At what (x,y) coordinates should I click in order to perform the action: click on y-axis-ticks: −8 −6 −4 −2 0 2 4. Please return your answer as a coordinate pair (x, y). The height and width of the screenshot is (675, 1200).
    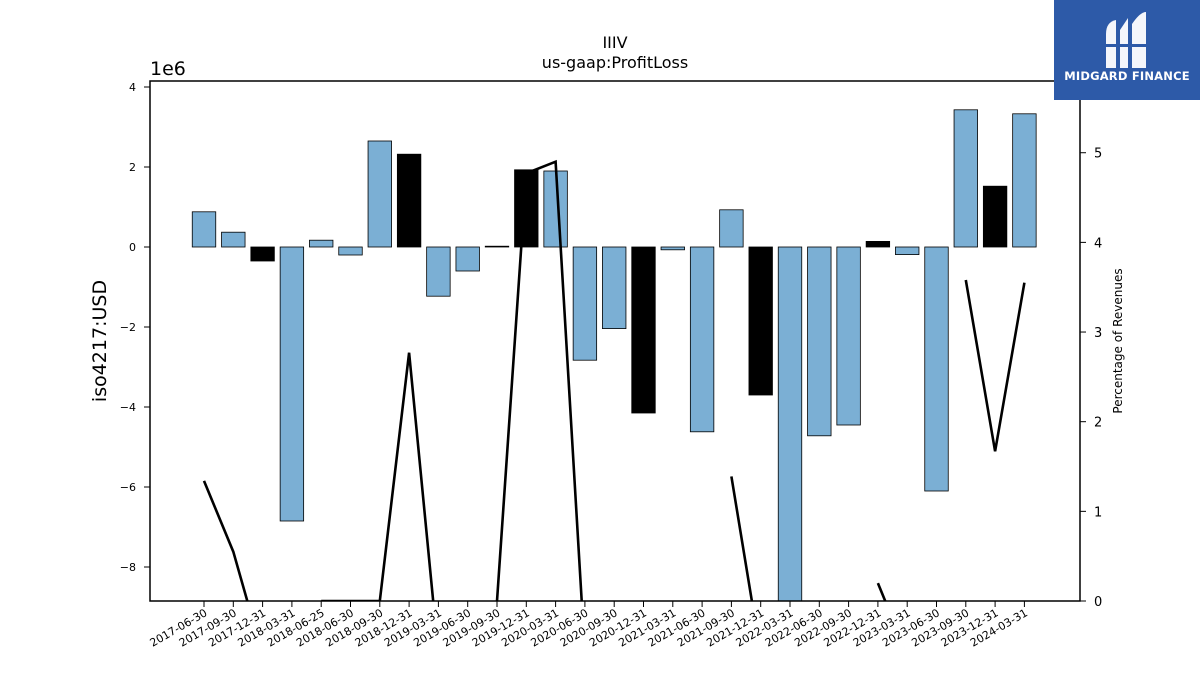
    Looking at the image, I should click on (135, 327).